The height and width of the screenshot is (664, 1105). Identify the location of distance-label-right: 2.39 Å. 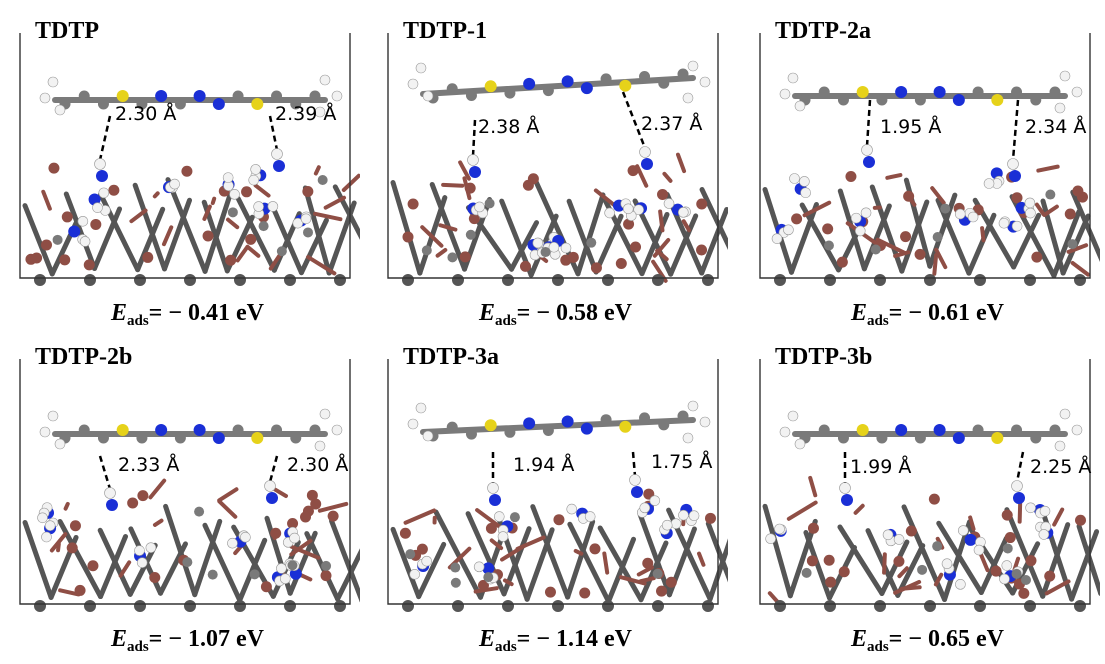
(306, 114).